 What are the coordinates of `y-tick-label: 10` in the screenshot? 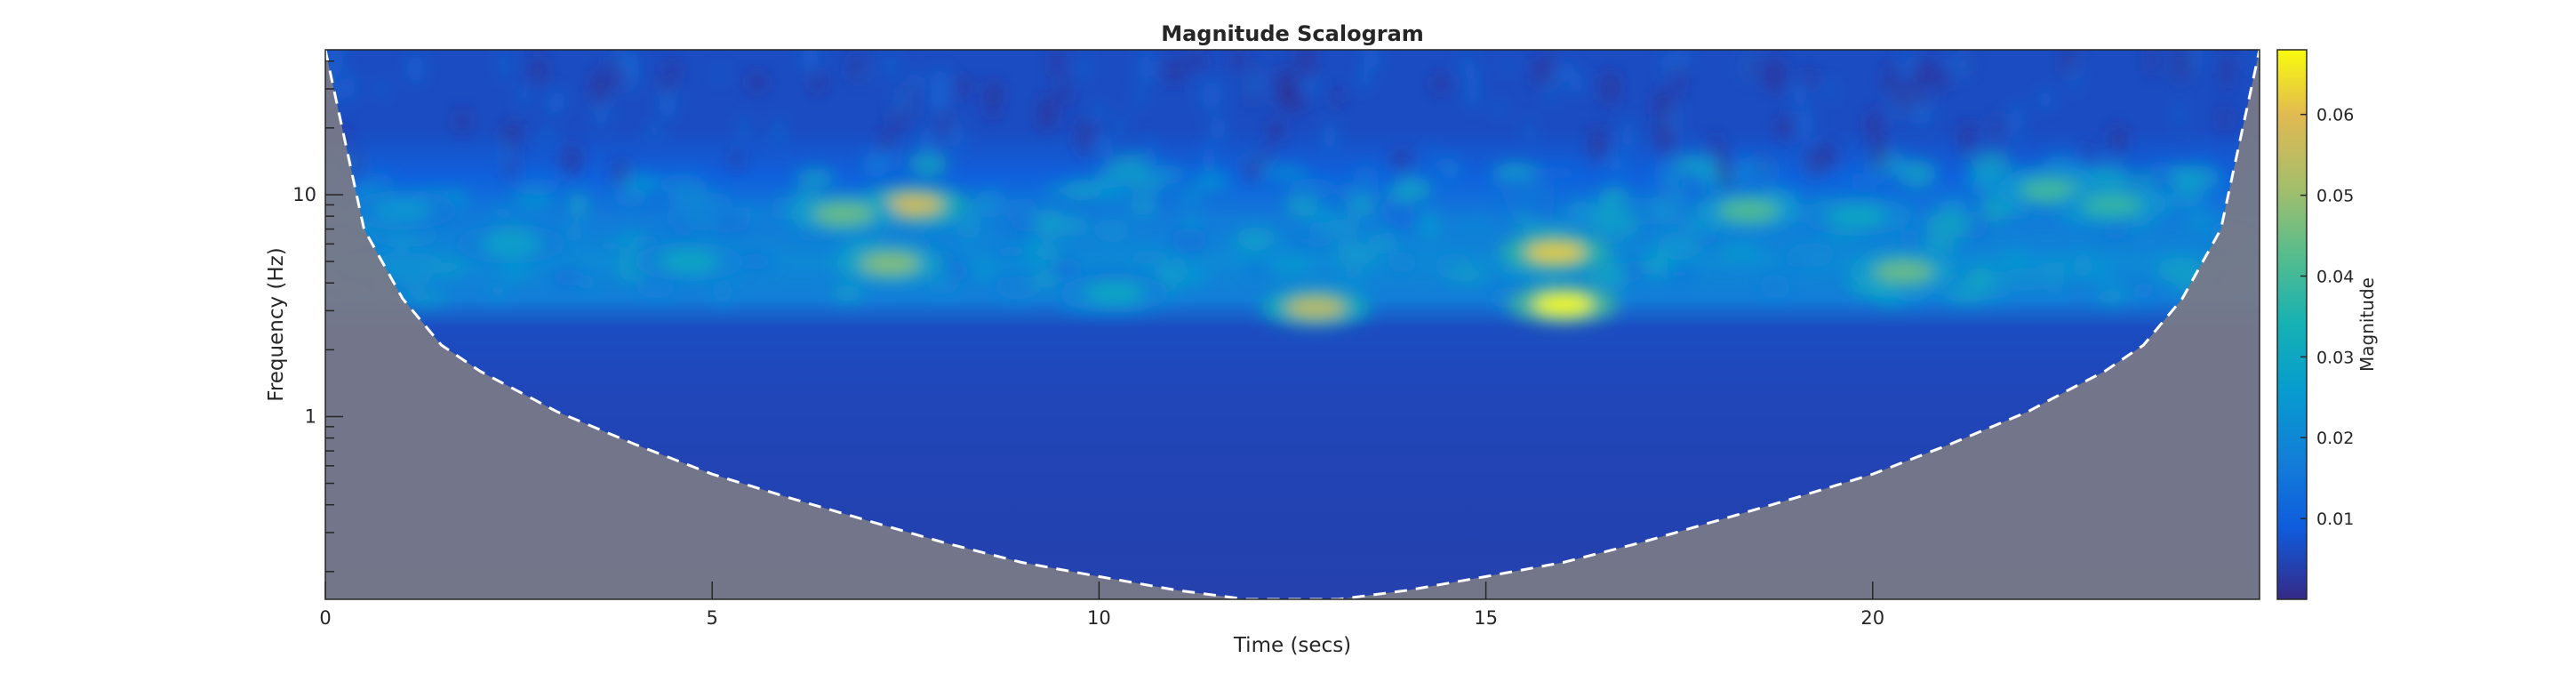 It's located at (304, 194).